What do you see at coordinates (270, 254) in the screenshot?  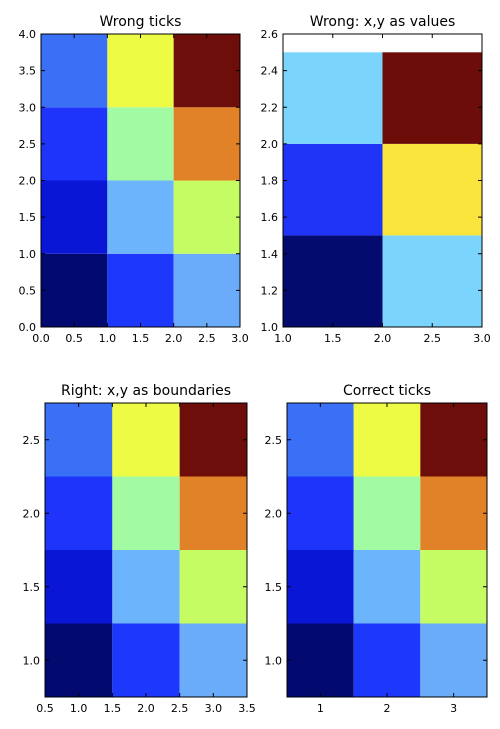 I see `y-tick-label: 1.4` at bounding box center [270, 254].